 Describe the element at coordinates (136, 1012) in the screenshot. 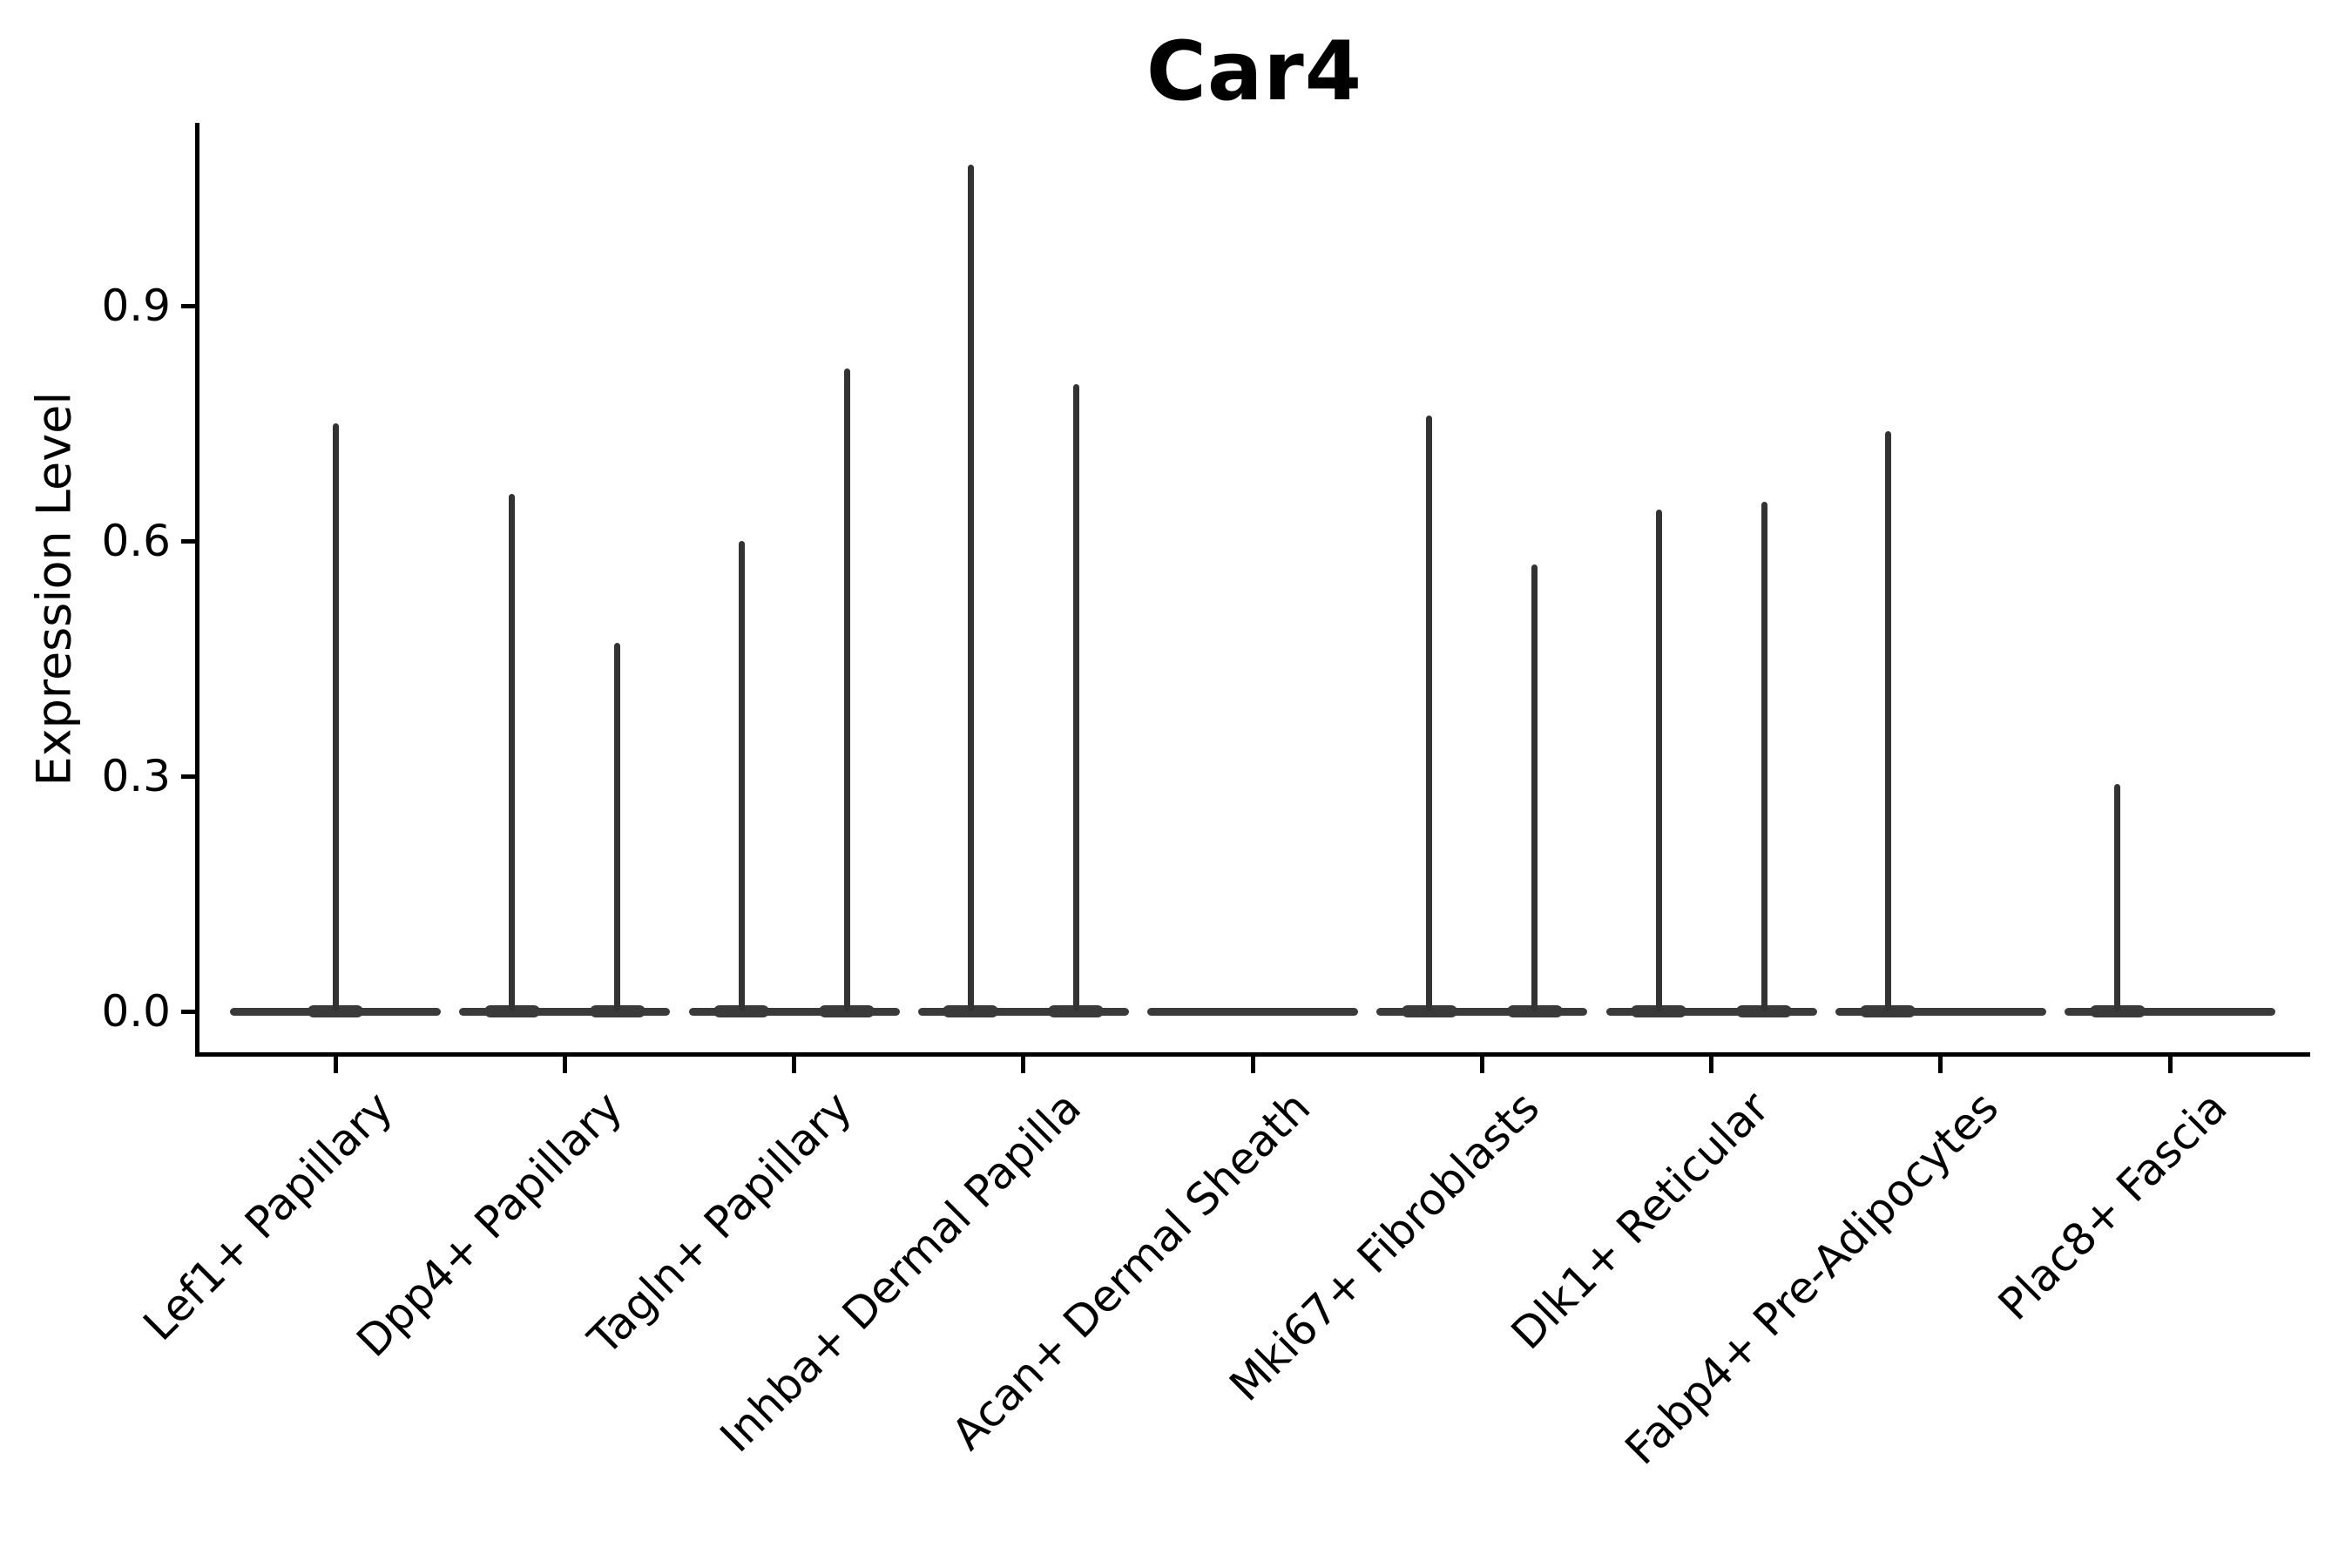

I see `y-tick-label: 0.0` at that location.